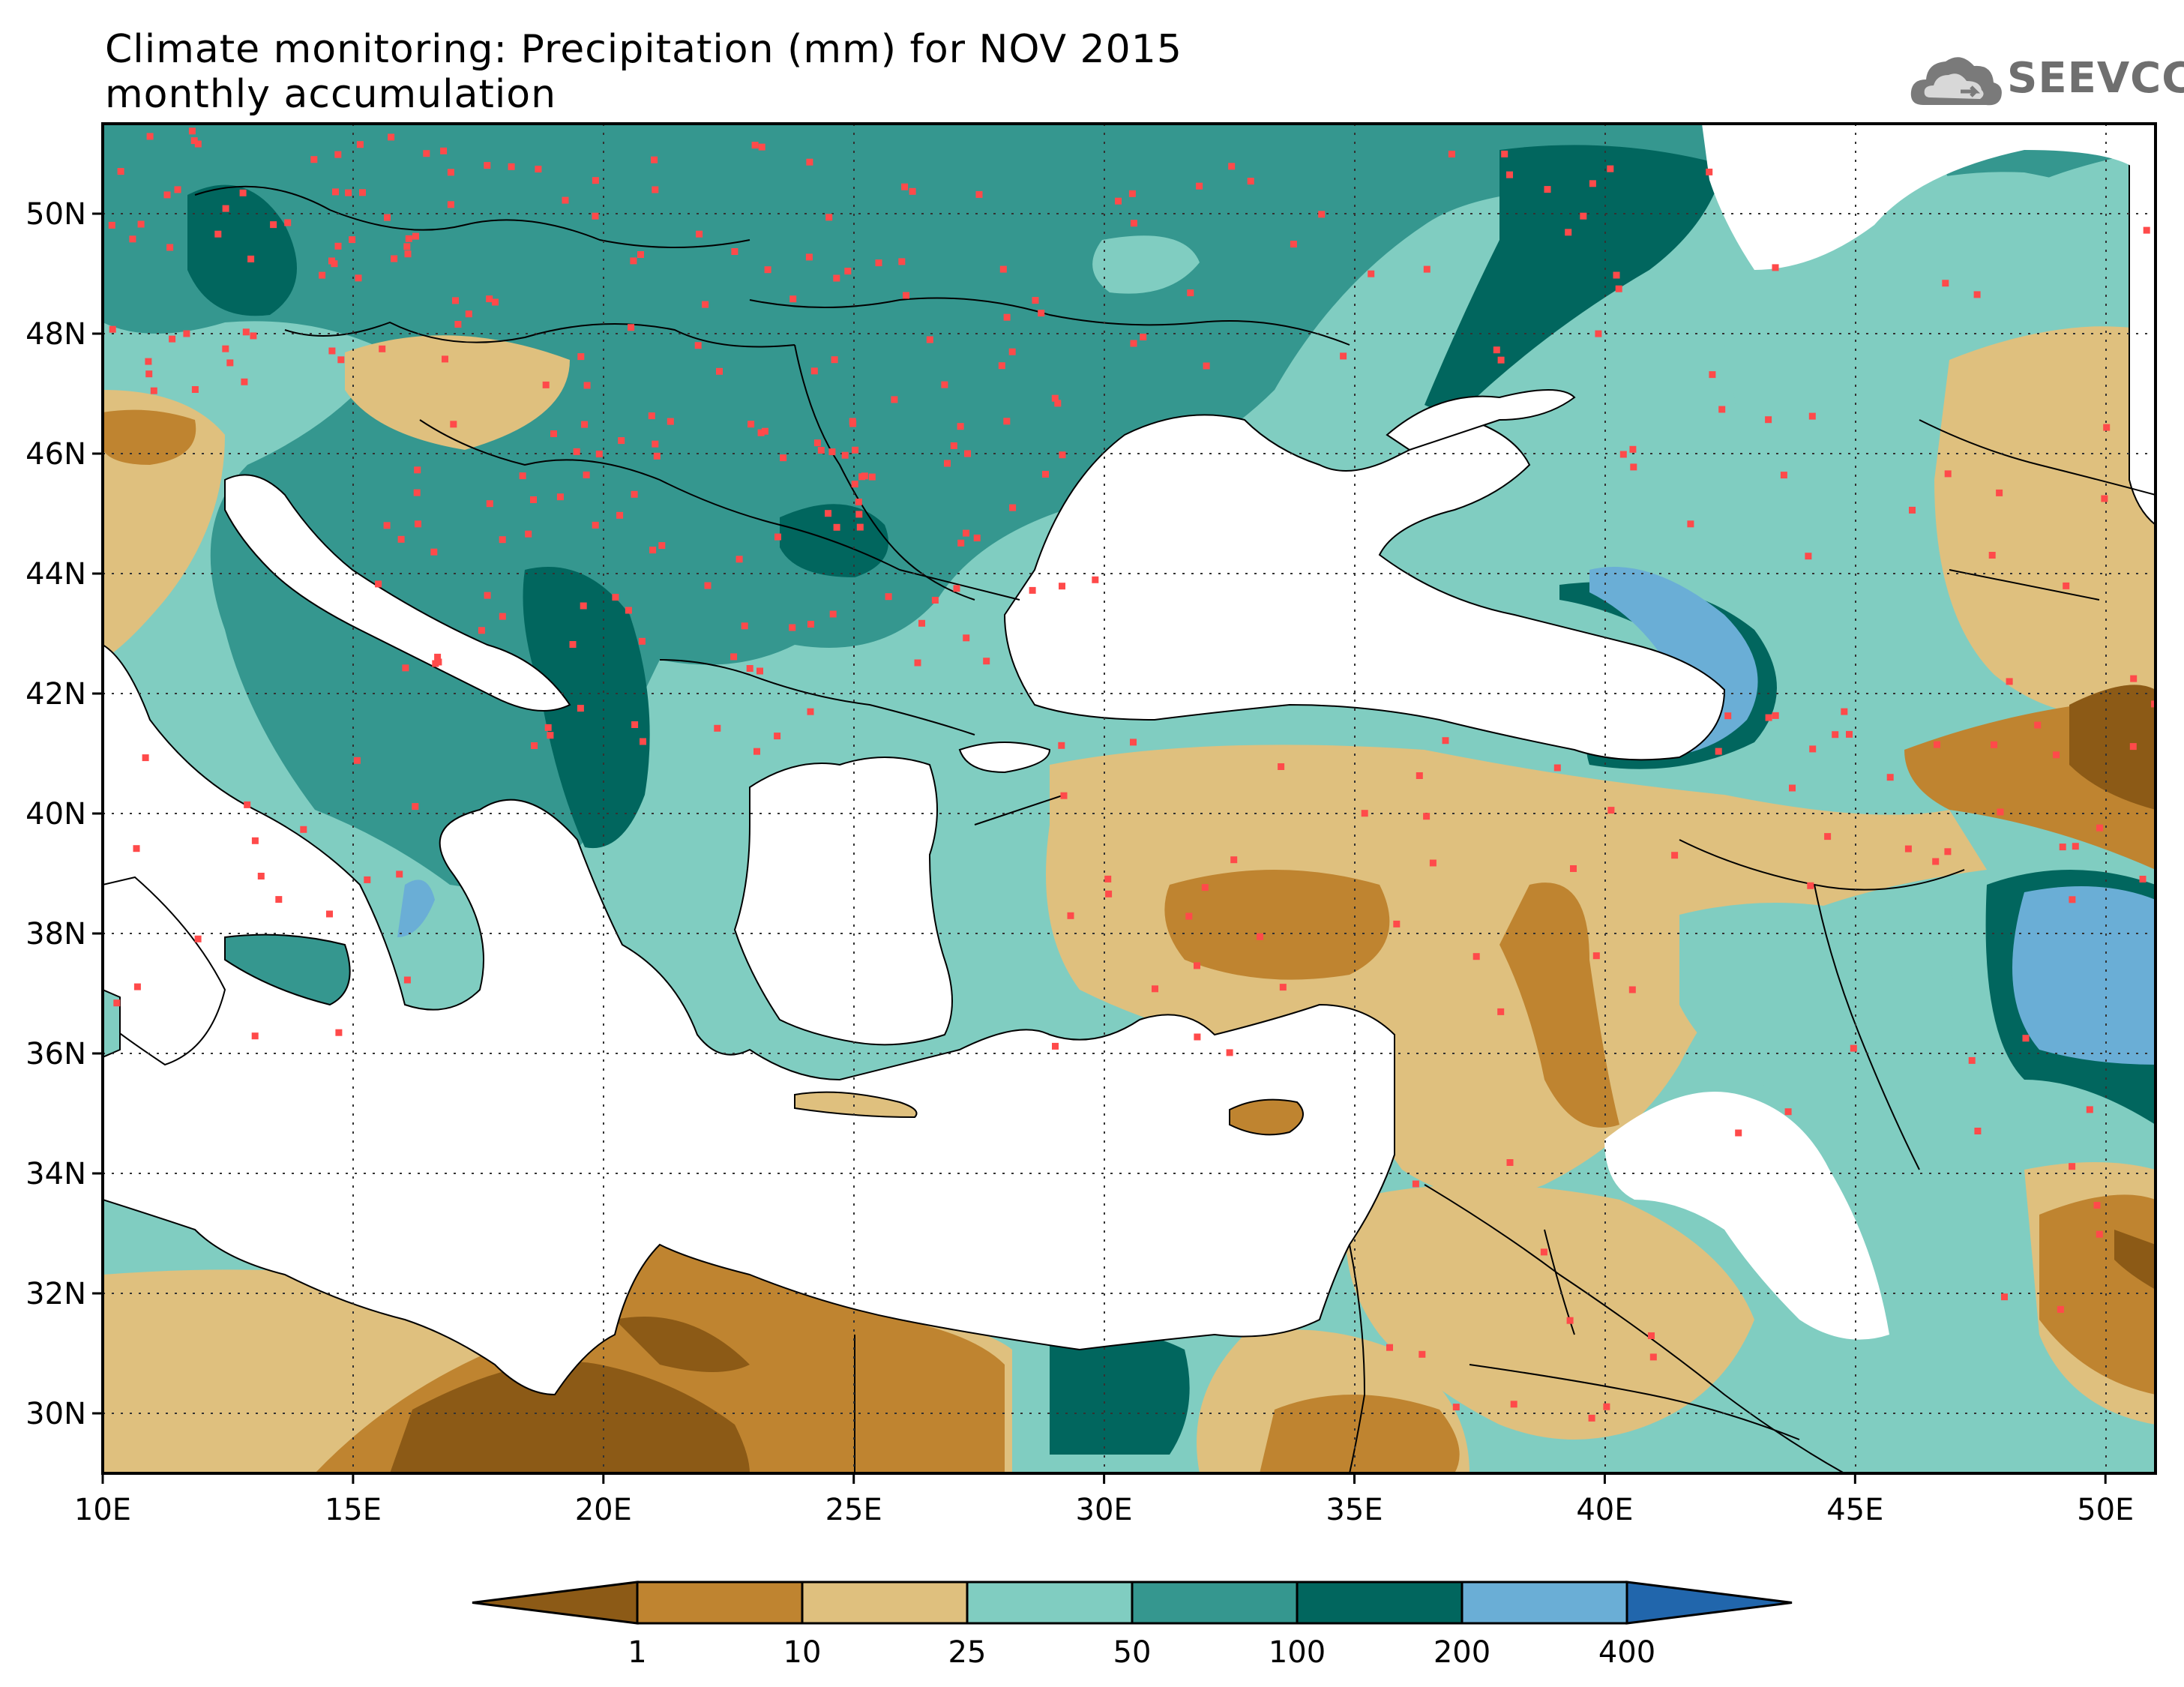 The height and width of the screenshot is (1687, 2184). What do you see at coordinates (55, 574) in the screenshot?
I see `y-tick-label: 44N` at bounding box center [55, 574].